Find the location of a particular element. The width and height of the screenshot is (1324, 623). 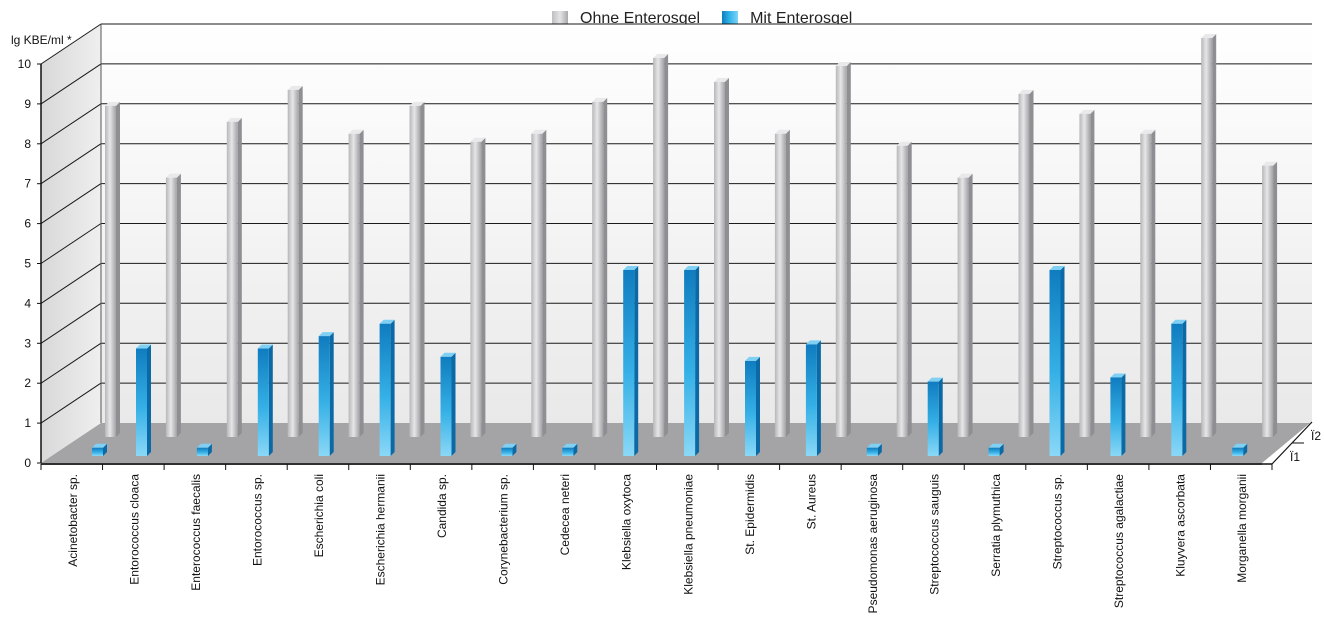

y-tick-label: 7 is located at coordinates (27, 184).